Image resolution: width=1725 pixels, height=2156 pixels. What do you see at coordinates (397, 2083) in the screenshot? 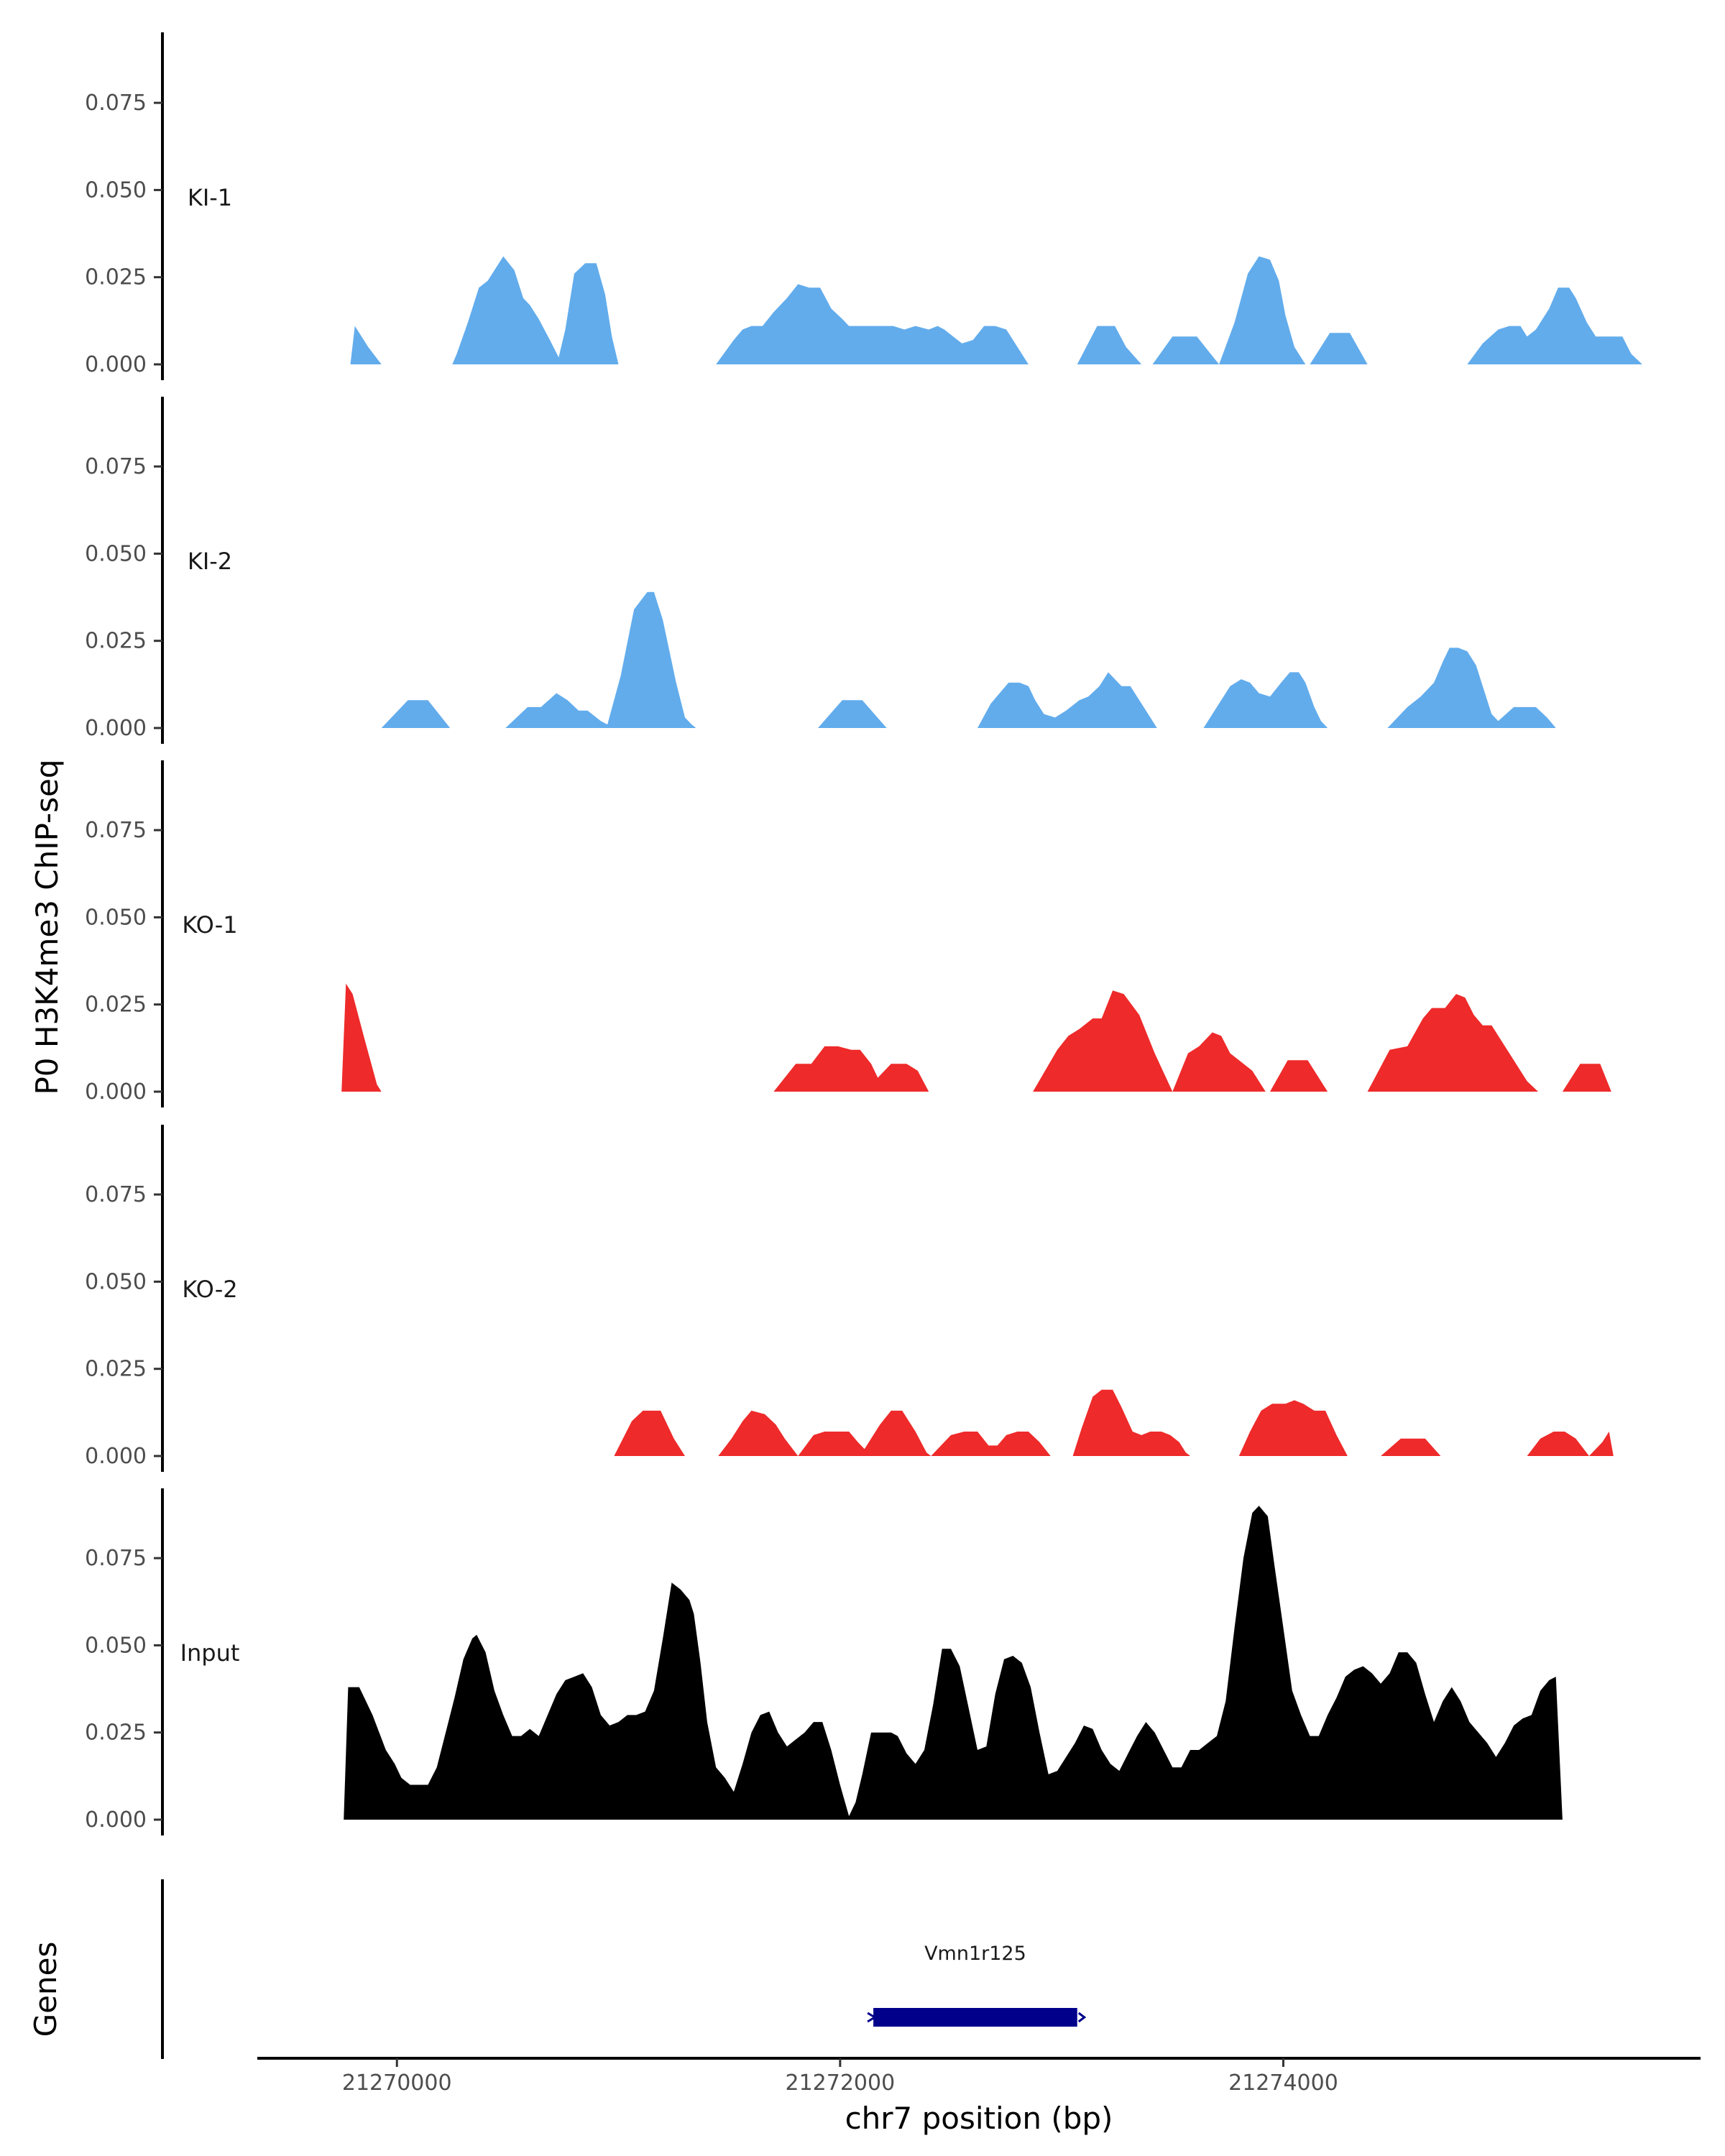
I see `x-tick-label: 21270000` at bounding box center [397, 2083].